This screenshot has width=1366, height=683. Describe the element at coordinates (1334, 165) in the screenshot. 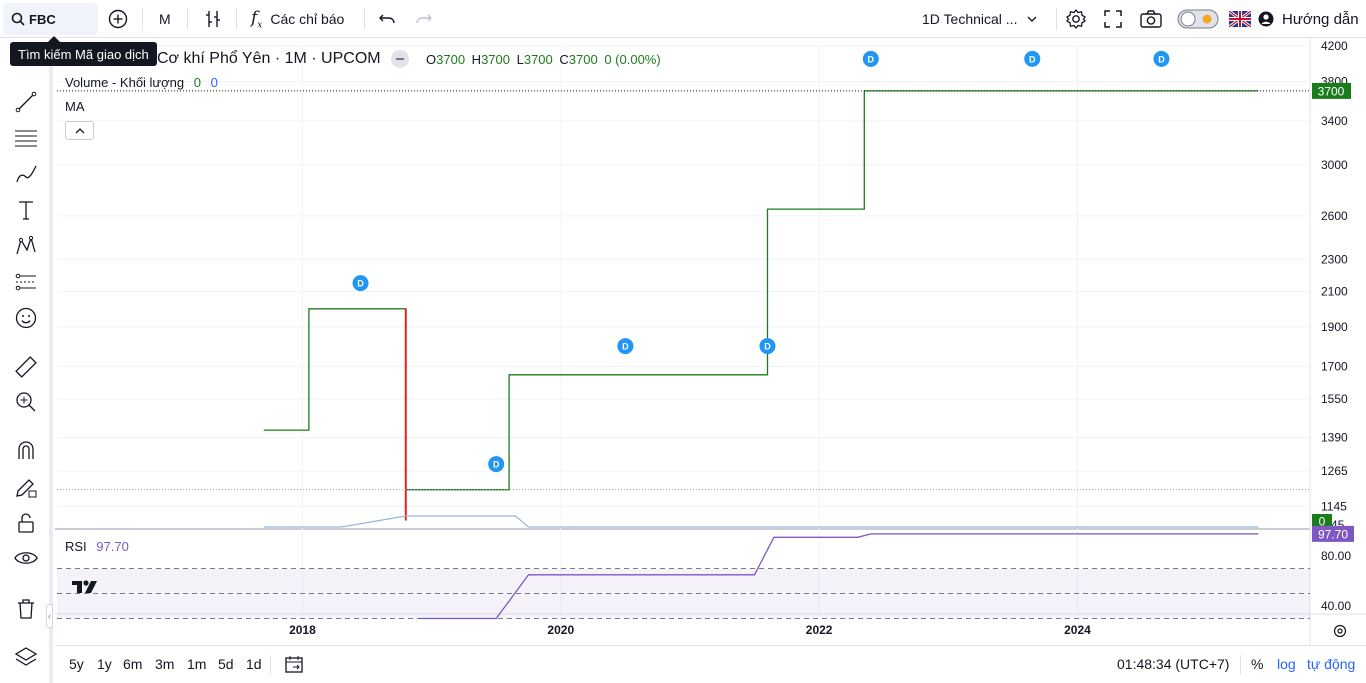

I see `price-tick-label: 3000` at that location.